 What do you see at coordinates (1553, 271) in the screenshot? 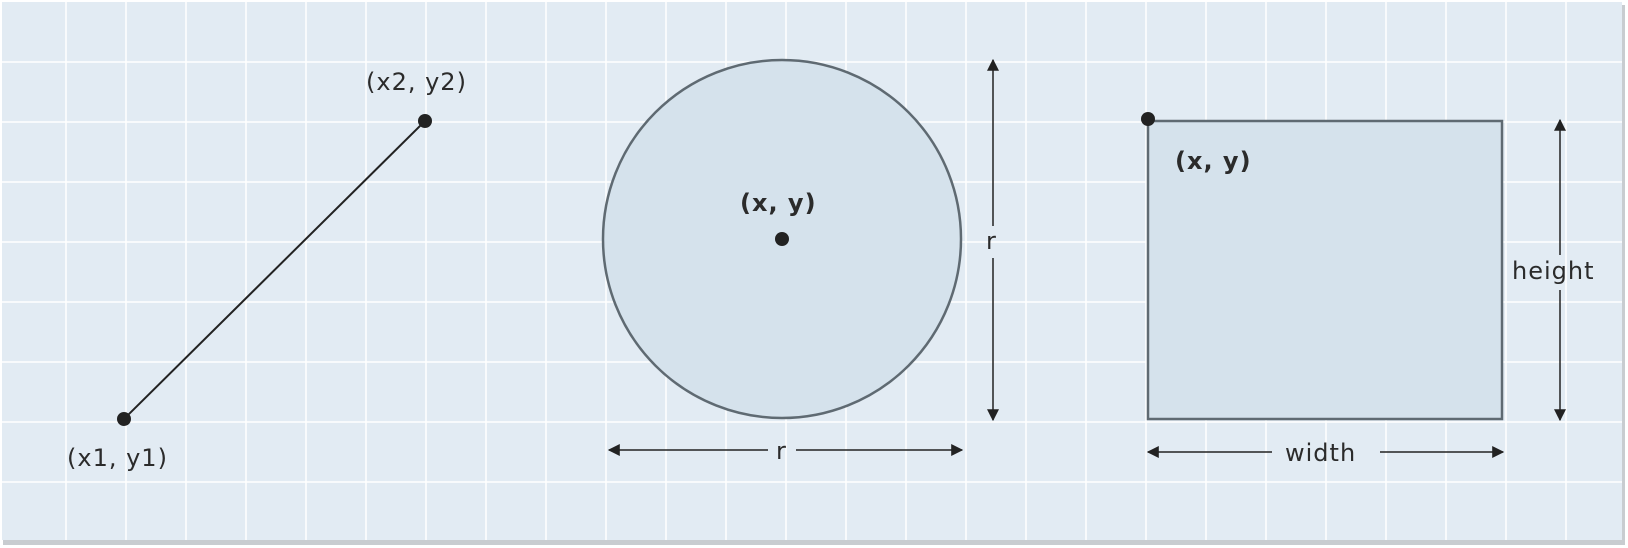
I see `rect-height-label: height` at bounding box center [1553, 271].